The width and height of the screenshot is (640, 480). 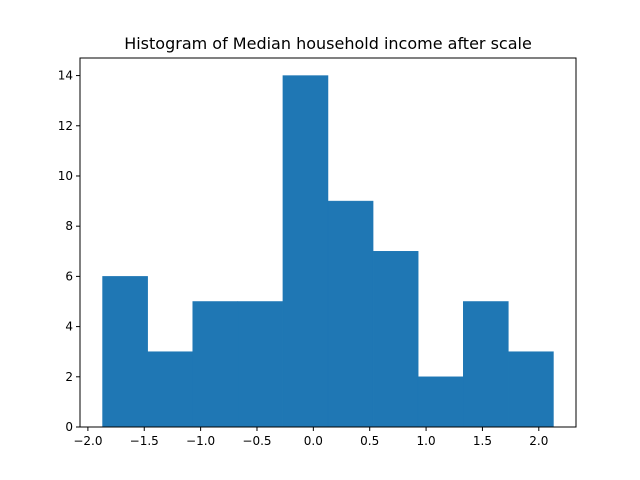 I want to click on y-tick-label: 0, so click(x=69, y=427).